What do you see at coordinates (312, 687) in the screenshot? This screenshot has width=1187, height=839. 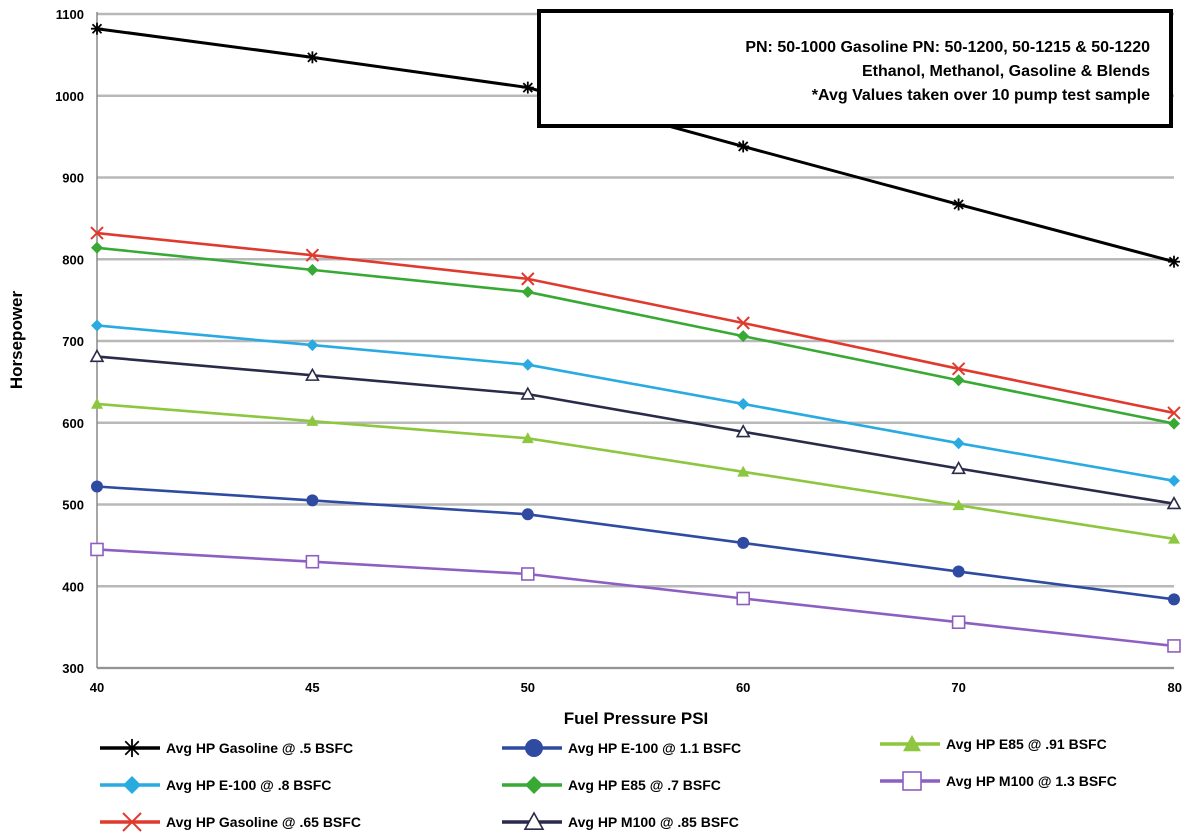 I see `x-tick-label: 45` at bounding box center [312, 687].